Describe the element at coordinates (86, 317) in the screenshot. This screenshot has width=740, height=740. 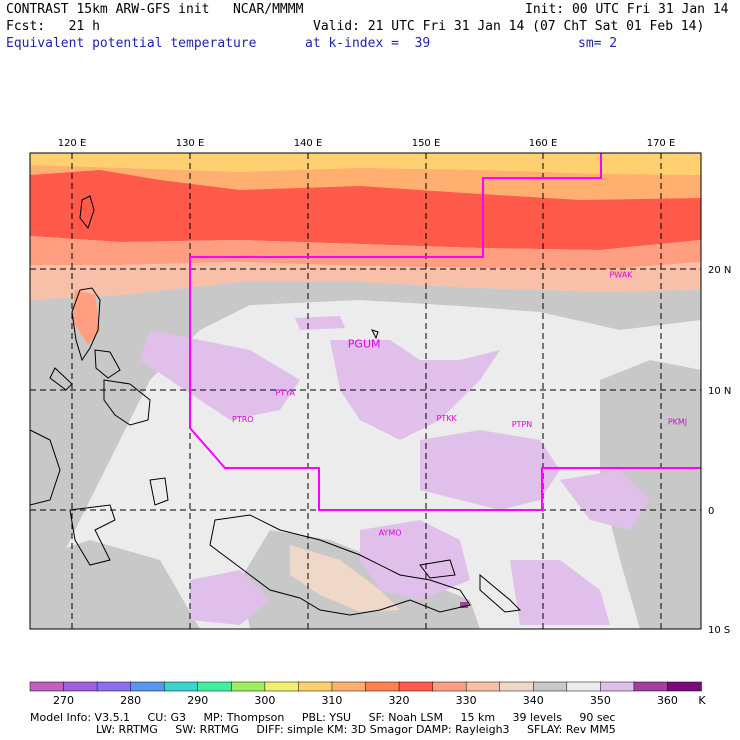
I see `philippines-warm` at that location.